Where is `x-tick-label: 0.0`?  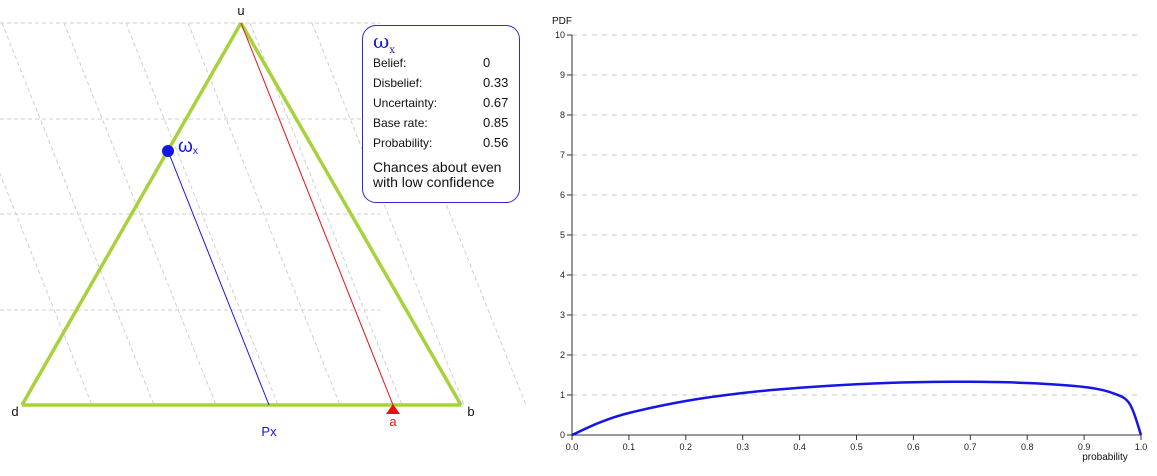 x-tick-label: 0.0 is located at coordinates (572, 447).